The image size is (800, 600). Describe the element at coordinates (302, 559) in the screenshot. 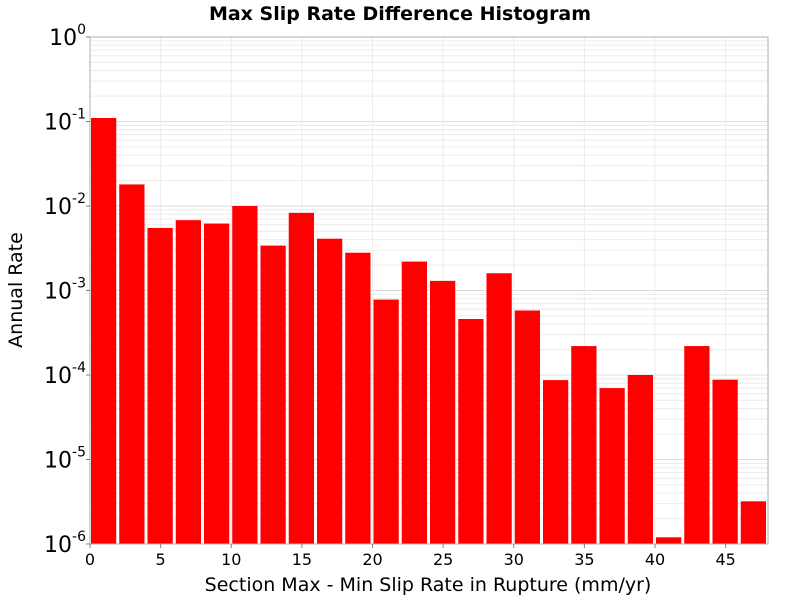

I see `x-tick-label: 15` at that location.